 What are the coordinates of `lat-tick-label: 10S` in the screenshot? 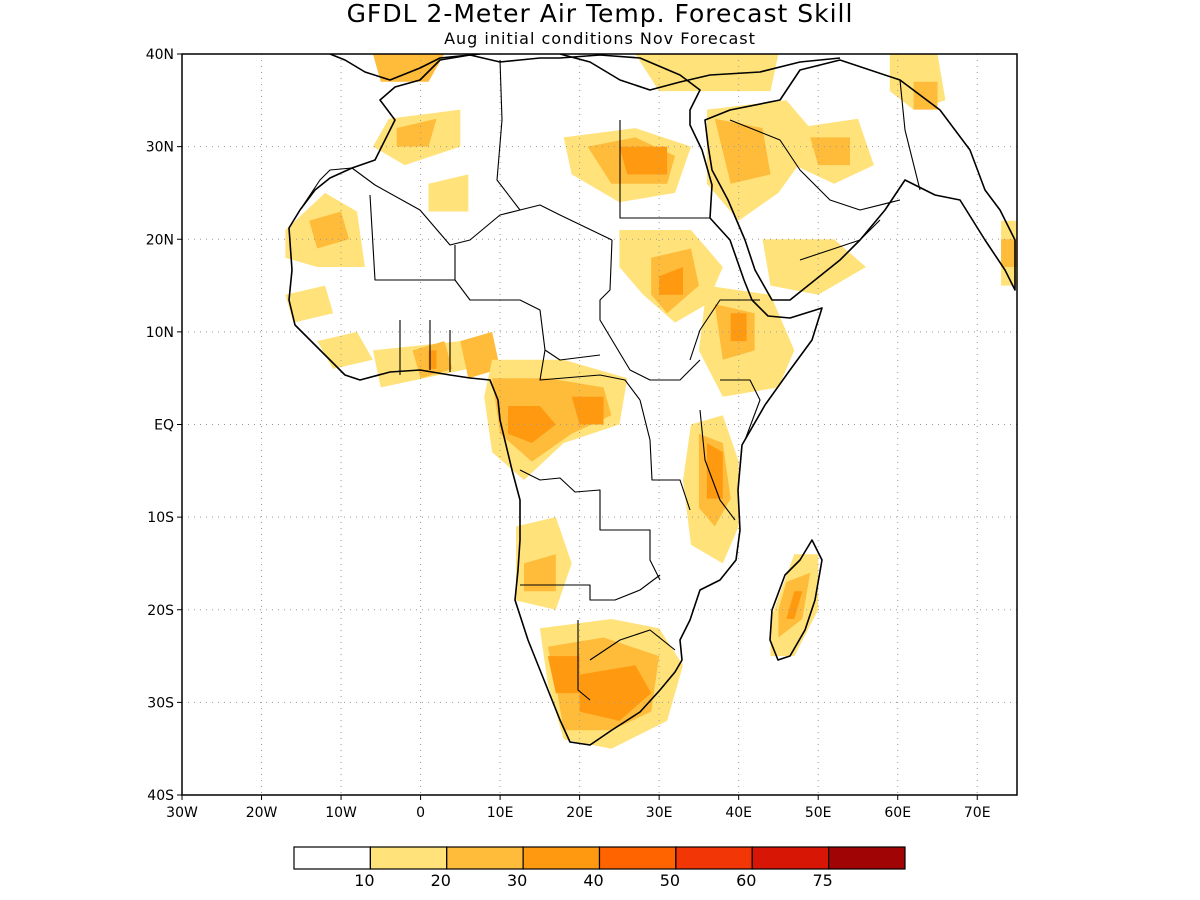 It's located at (160, 518).